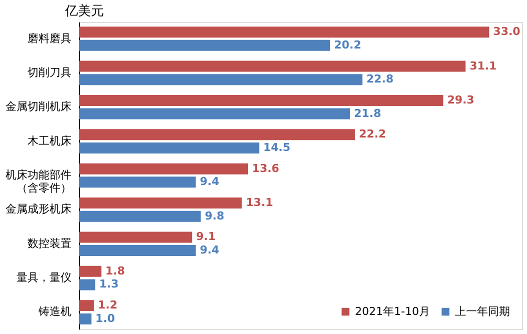 Image resolution: width=527 pixels, height=334 pixels. I want to click on legend-label: 上一年同期, so click(482, 311).